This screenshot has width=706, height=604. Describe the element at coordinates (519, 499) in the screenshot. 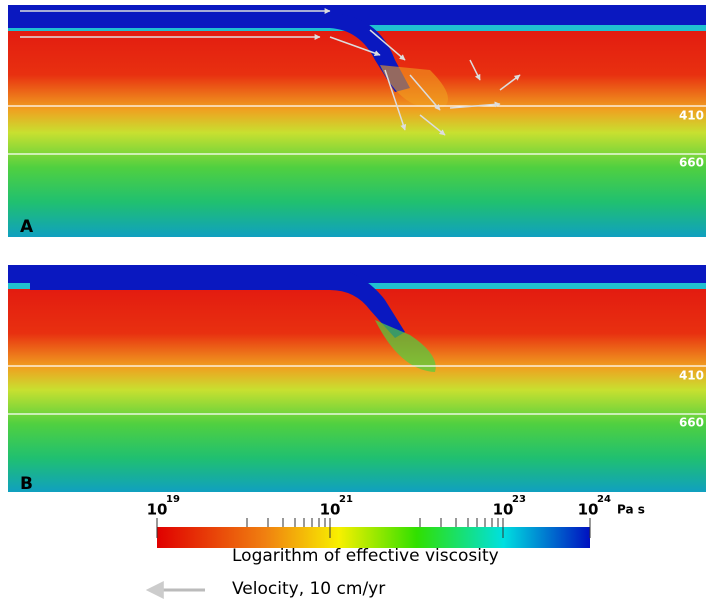

I see `tick-exponent: 23` at that location.